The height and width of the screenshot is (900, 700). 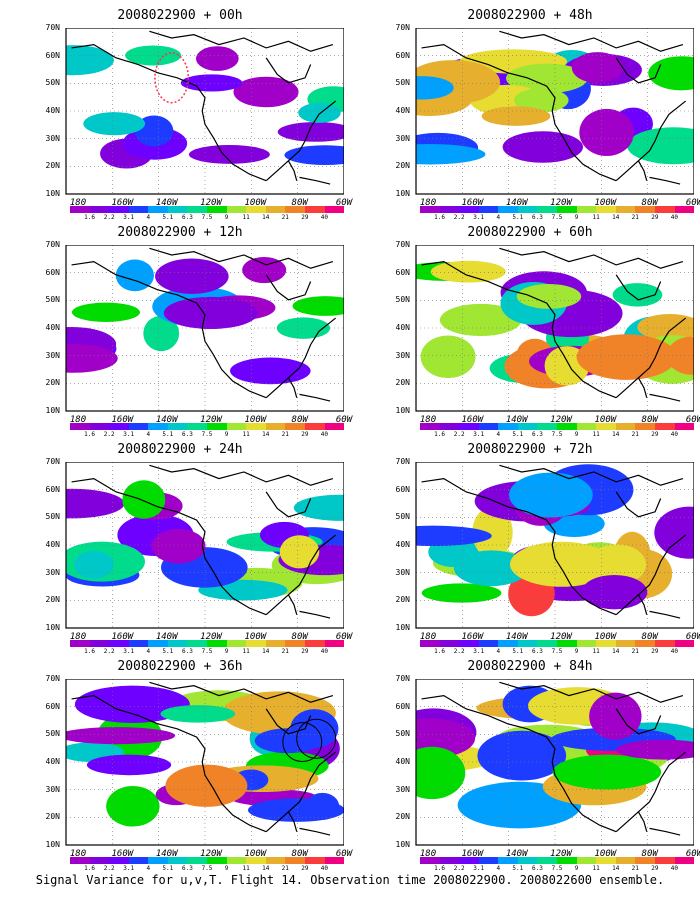 What do you see at coordinates (554, 328) in the screenshot?
I see `variance-map` at bounding box center [554, 328].